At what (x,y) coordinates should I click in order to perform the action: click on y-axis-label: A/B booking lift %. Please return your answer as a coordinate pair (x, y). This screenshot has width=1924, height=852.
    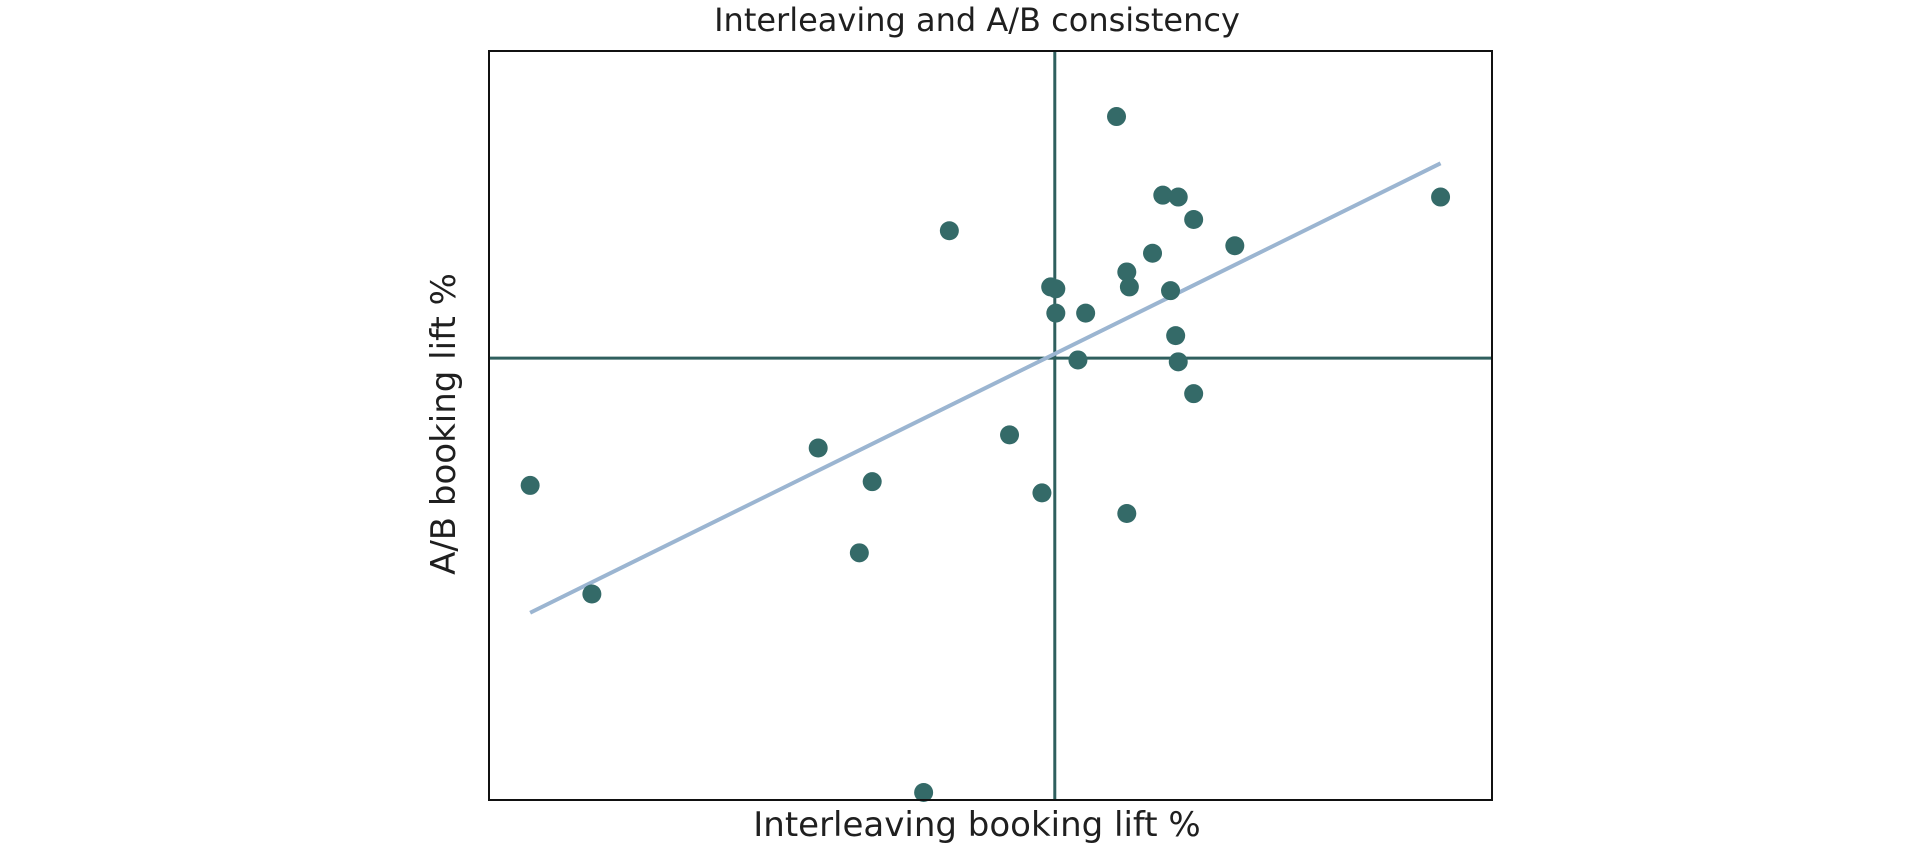
    Looking at the image, I should click on (444, 424).